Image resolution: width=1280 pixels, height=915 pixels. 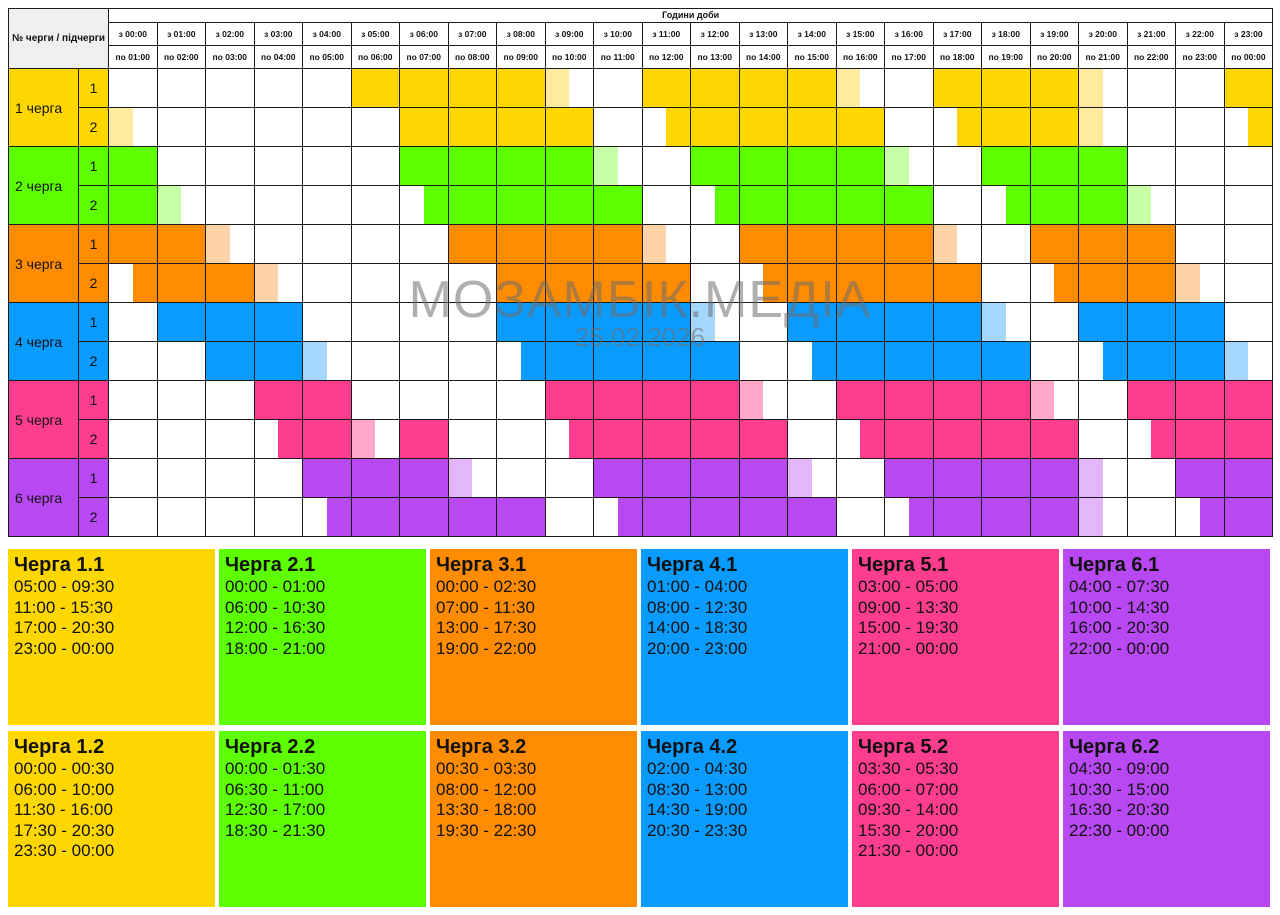 What do you see at coordinates (618, 57) in the screenshot?
I see `hour-to-10: по 11:00` at bounding box center [618, 57].